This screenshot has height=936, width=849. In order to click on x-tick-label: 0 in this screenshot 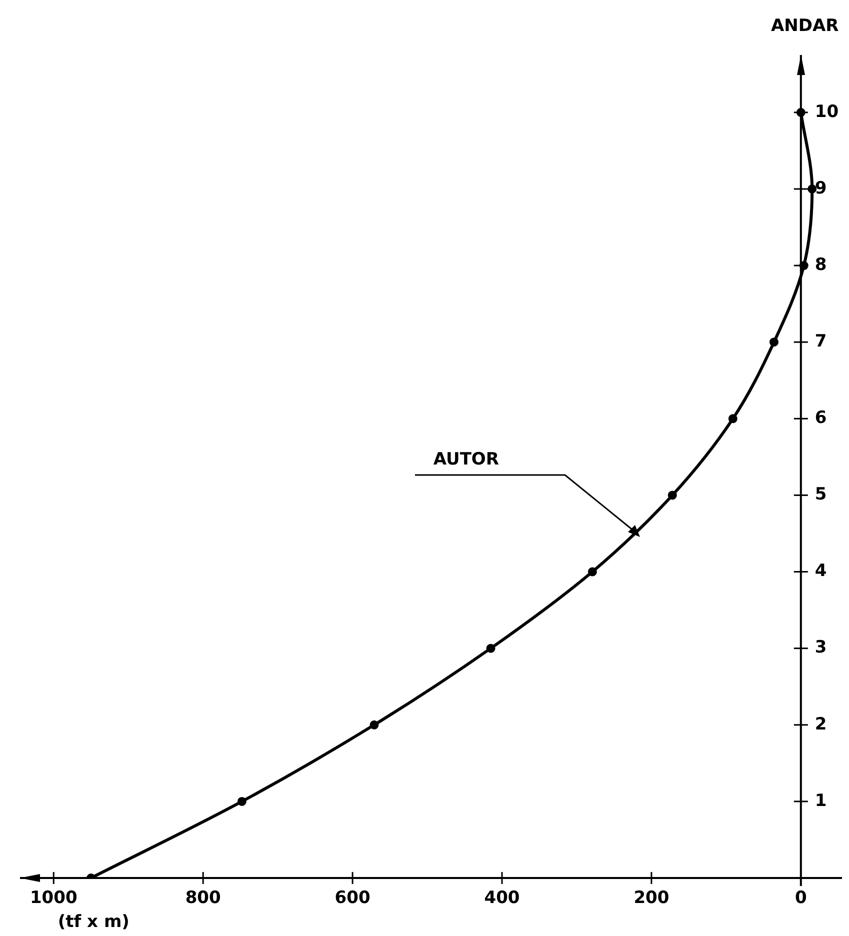, I will do `click(800, 898)`.